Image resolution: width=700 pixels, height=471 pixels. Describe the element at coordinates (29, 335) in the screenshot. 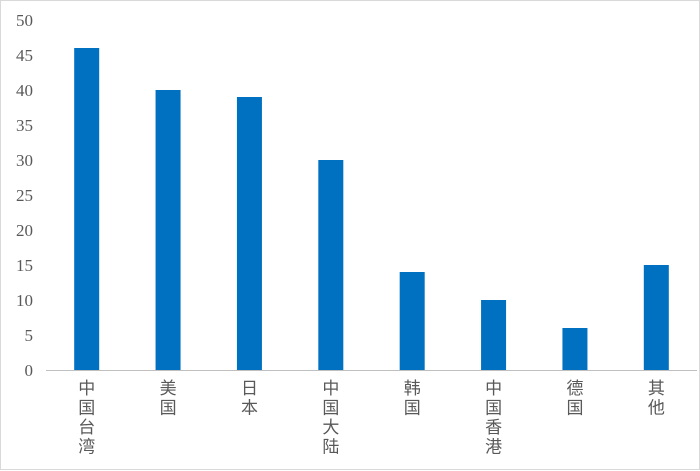

I see `y-tick-label: 5` at that location.